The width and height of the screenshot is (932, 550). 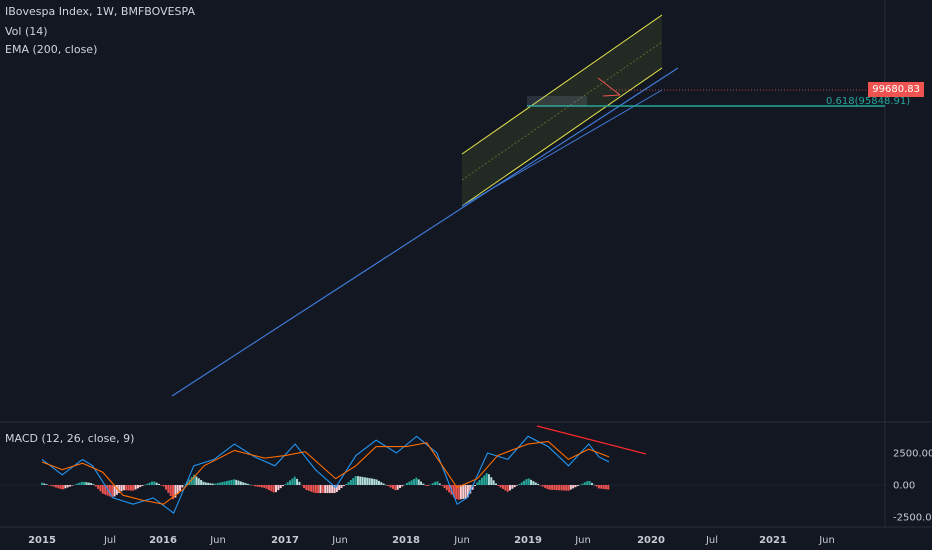 What do you see at coordinates (70, 438) in the screenshot?
I see `macd-legend: MACD (12, 26, close, 9)` at bounding box center [70, 438].